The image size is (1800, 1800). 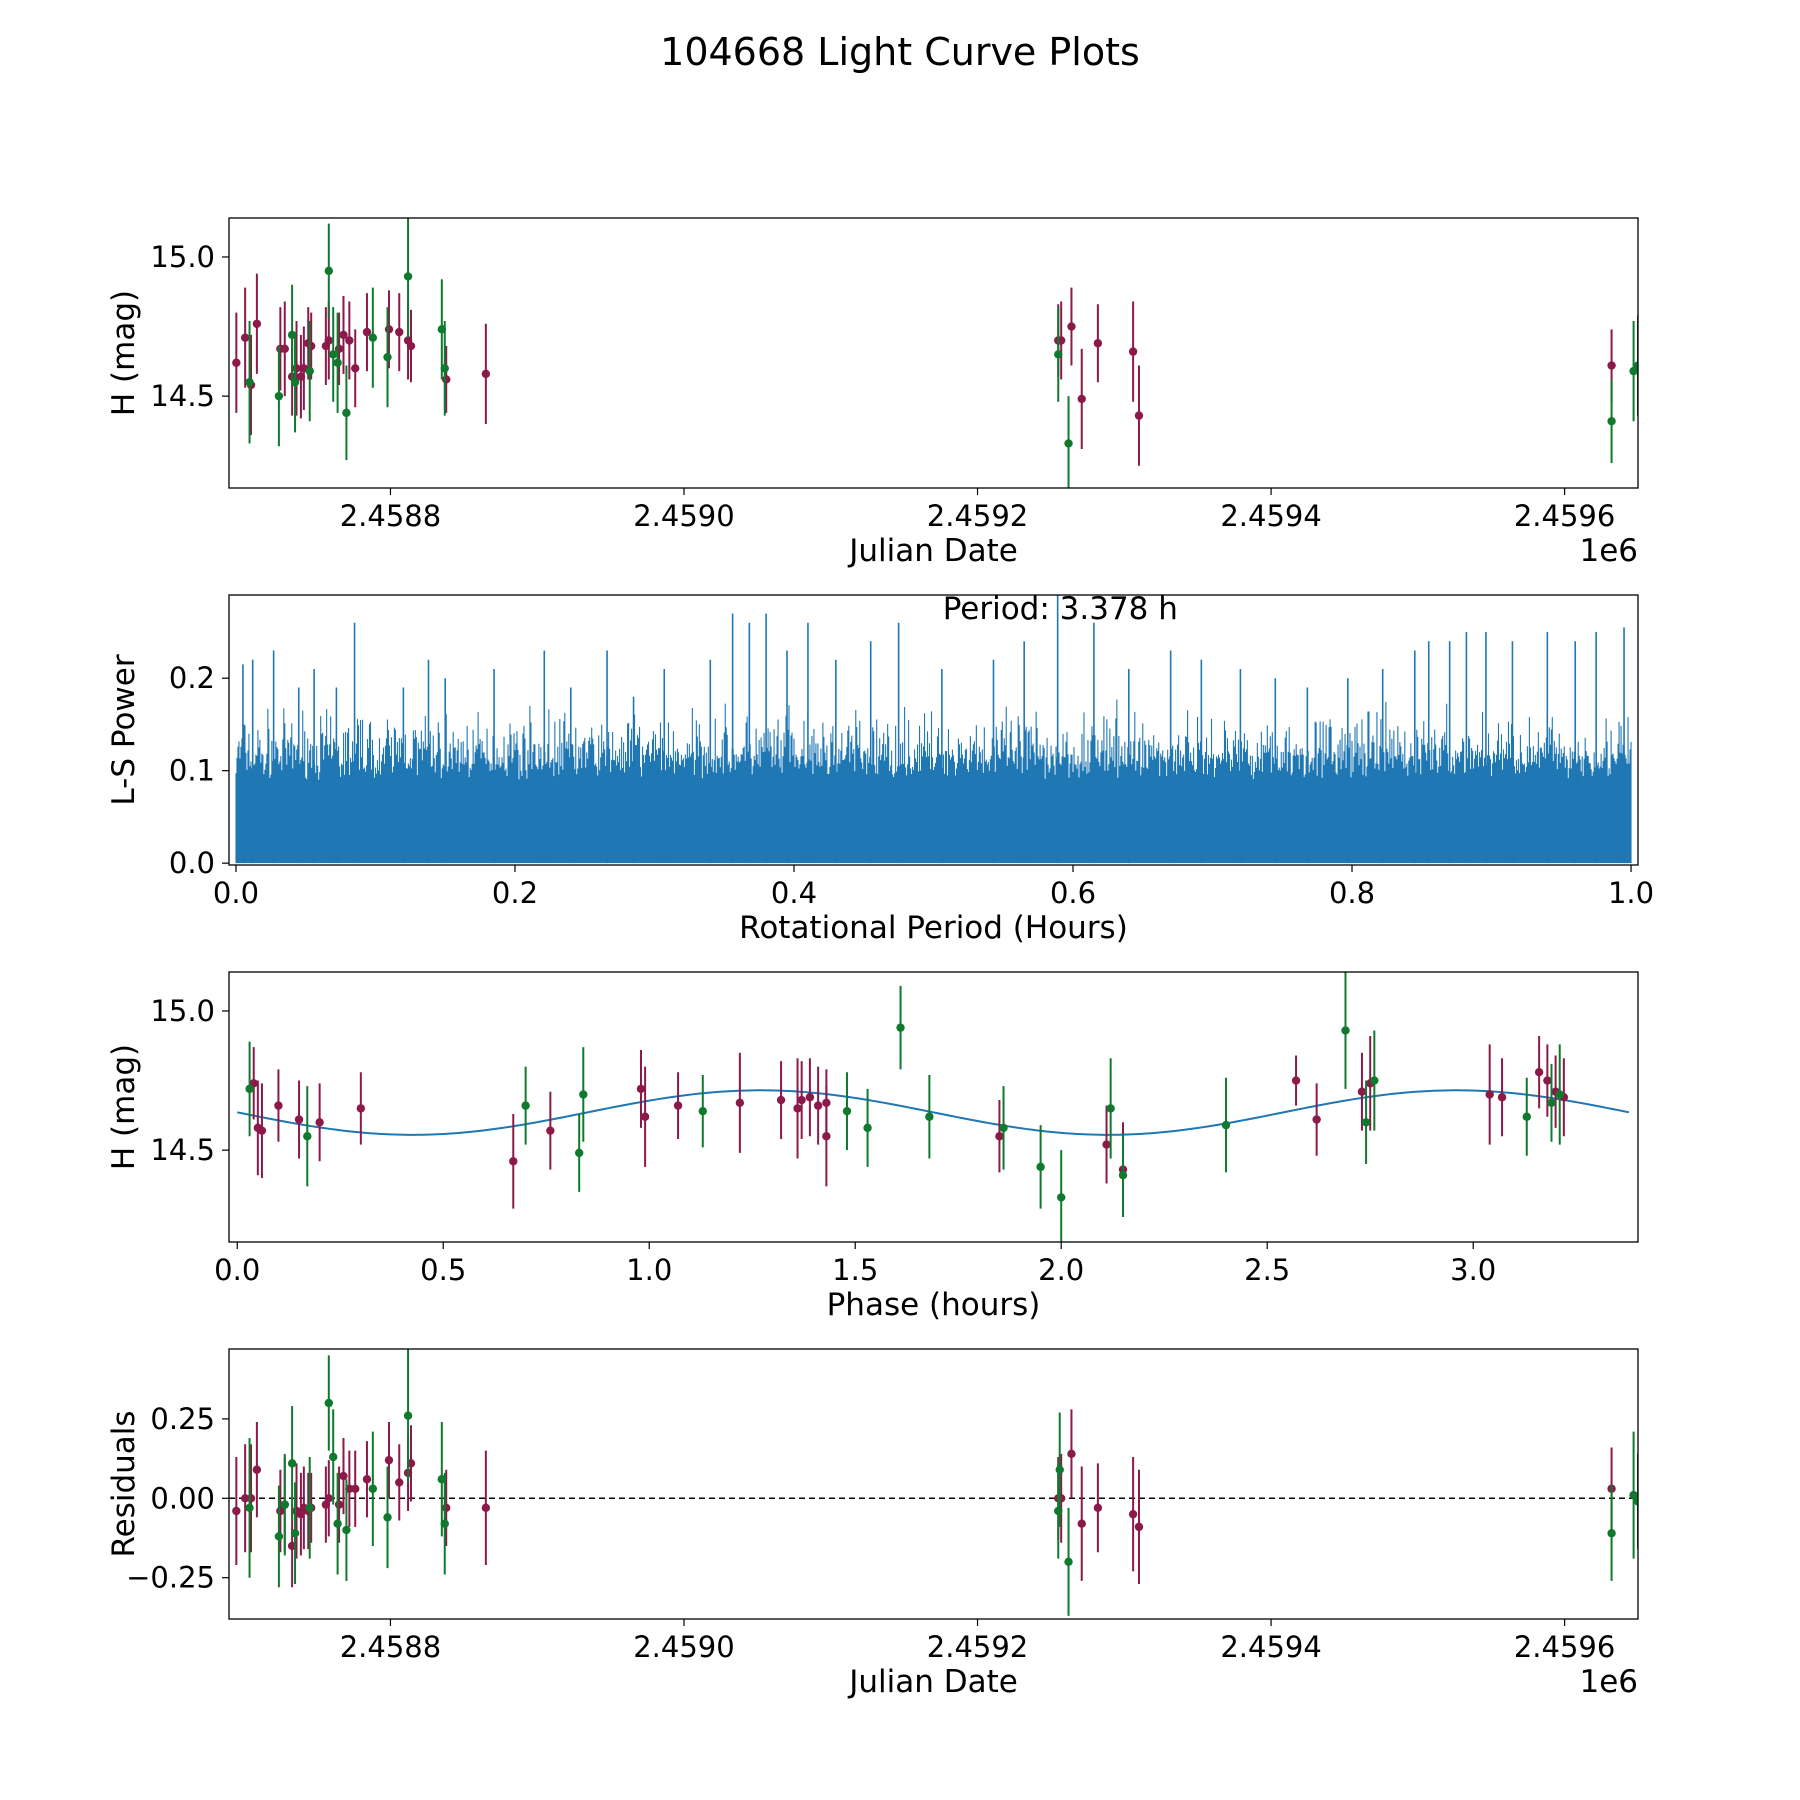 I want to click on x-tick-label: 2.4596, so click(x=1564, y=516).